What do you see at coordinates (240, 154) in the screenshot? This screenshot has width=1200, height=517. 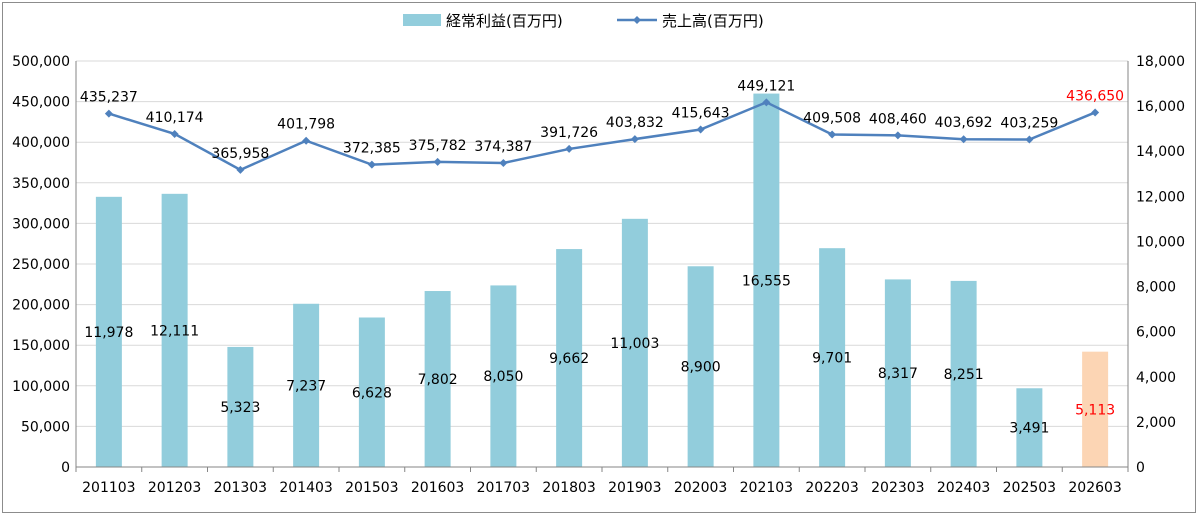 I see `line-data-label: 365,958` at bounding box center [240, 154].